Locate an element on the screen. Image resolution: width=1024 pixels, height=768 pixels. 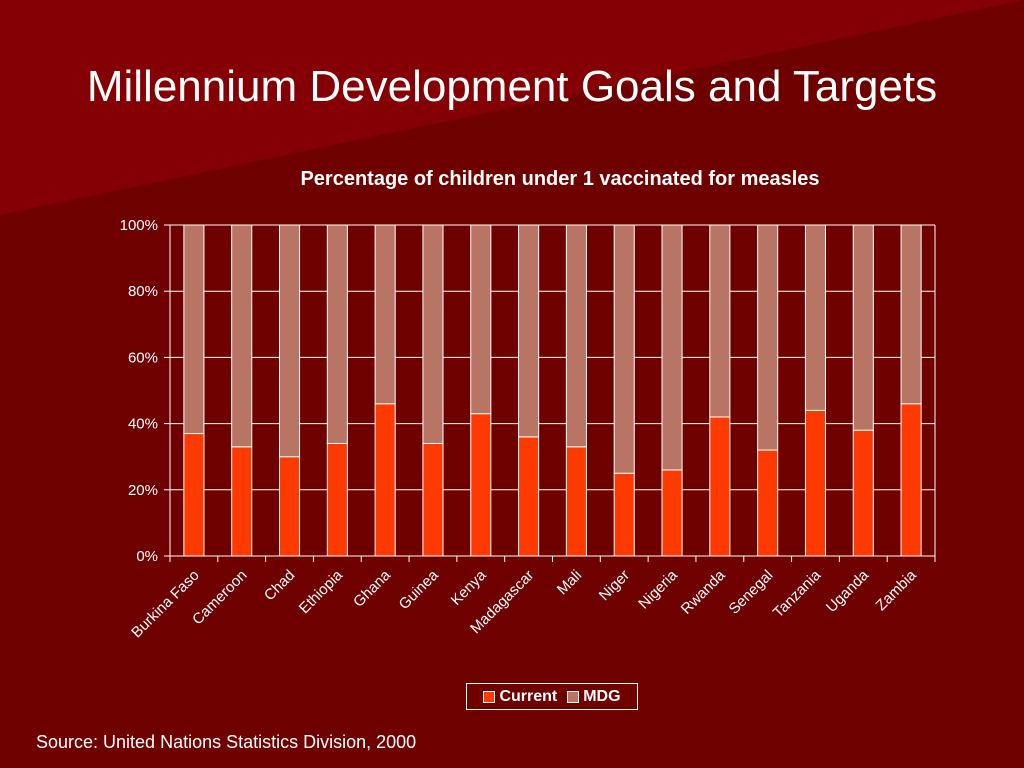
x-tick-label: Zambia is located at coordinates (897, 590).